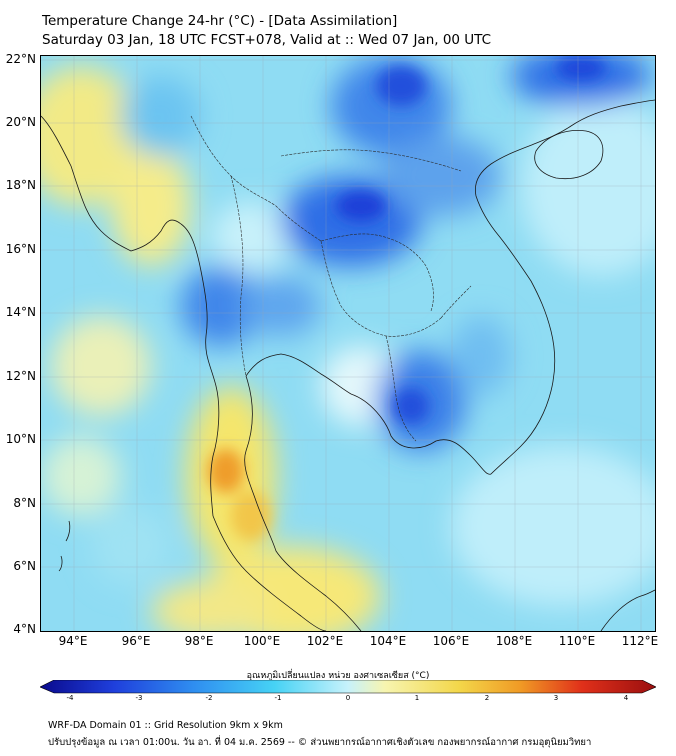 Image resolution: width=676 pixels, height=756 pixels. Describe the element at coordinates (20, 312) in the screenshot. I see `lat-label: 14°N` at that location.